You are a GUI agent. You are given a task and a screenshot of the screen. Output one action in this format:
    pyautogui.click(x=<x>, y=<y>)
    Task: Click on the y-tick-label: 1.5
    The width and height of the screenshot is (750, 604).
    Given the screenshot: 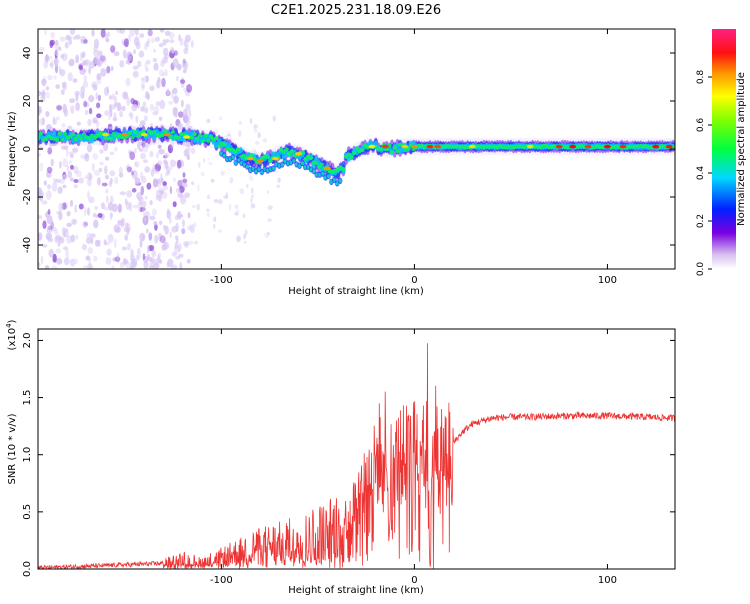 What is the action you would take?
    pyautogui.click(x=27, y=398)
    